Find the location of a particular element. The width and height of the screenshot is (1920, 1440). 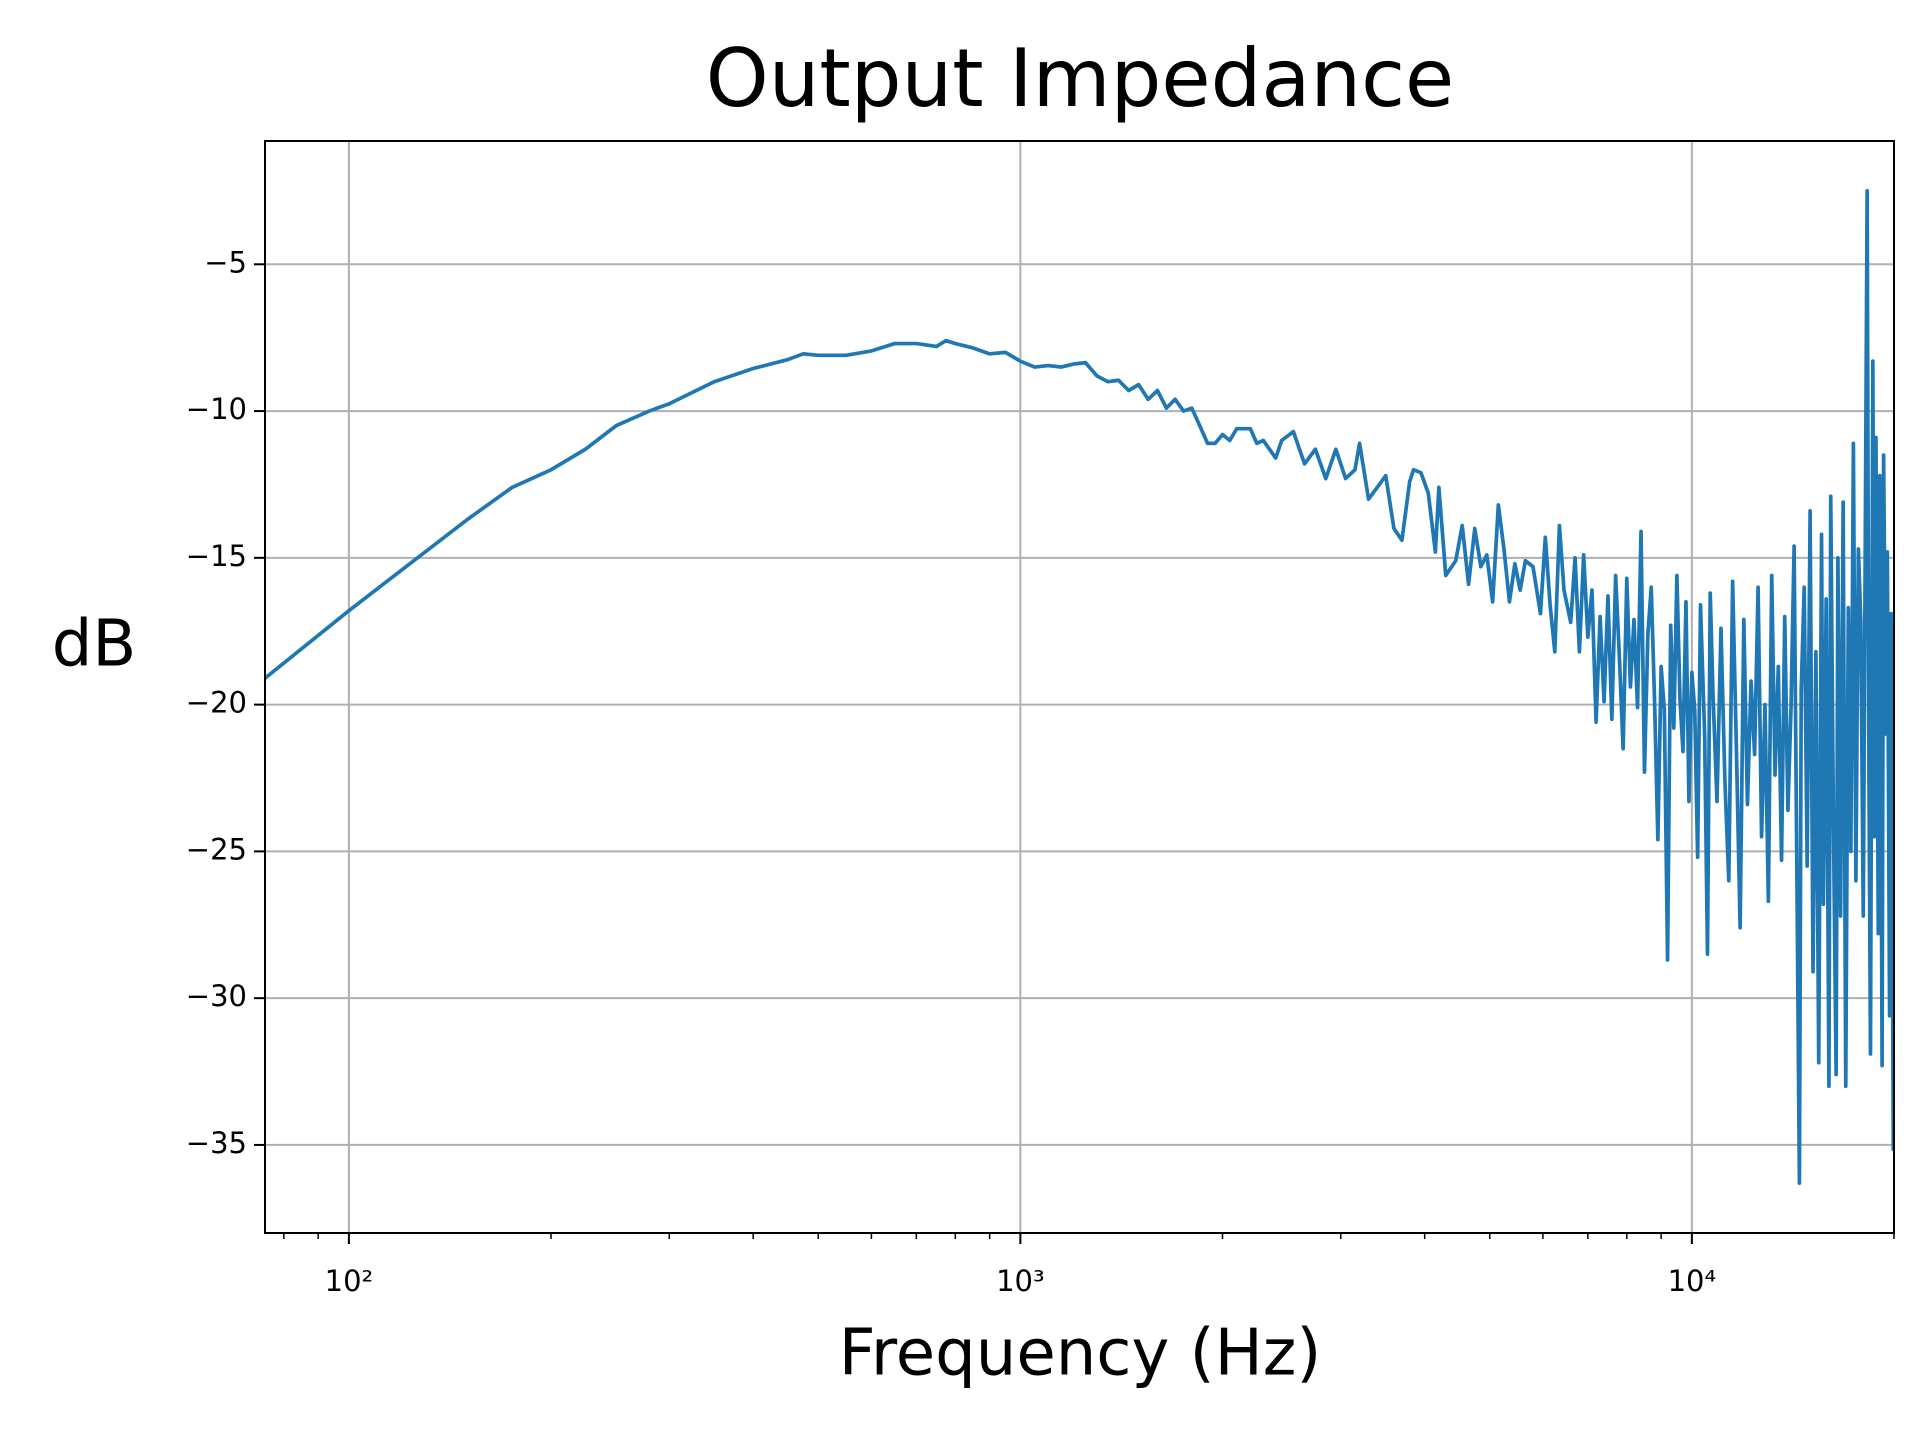

x-tick-label: 10³ is located at coordinates (1020, 1281).